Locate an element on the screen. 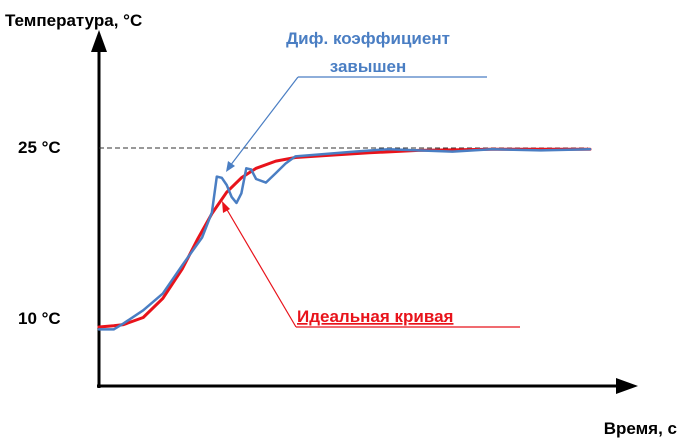 The height and width of the screenshot is (441, 685). annotation-high-derivative-pointer is located at coordinates (264, 121).